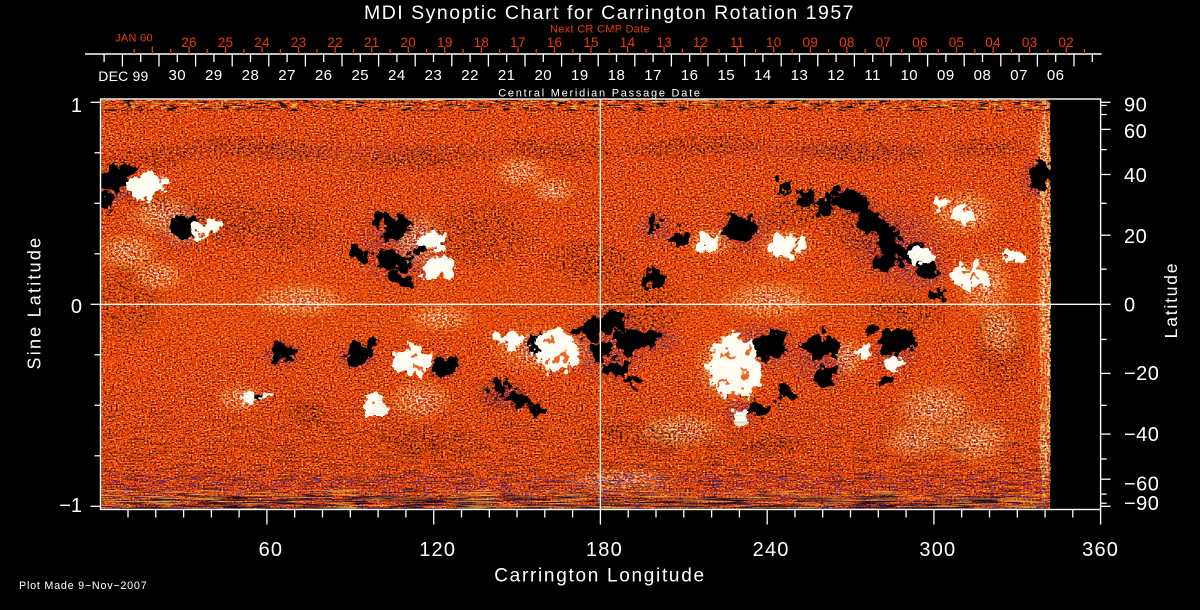 The height and width of the screenshot is (610, 1200). Describe the element at coordinates (604, 550) in the screenshot. I see `svg-text: 180` at that location.